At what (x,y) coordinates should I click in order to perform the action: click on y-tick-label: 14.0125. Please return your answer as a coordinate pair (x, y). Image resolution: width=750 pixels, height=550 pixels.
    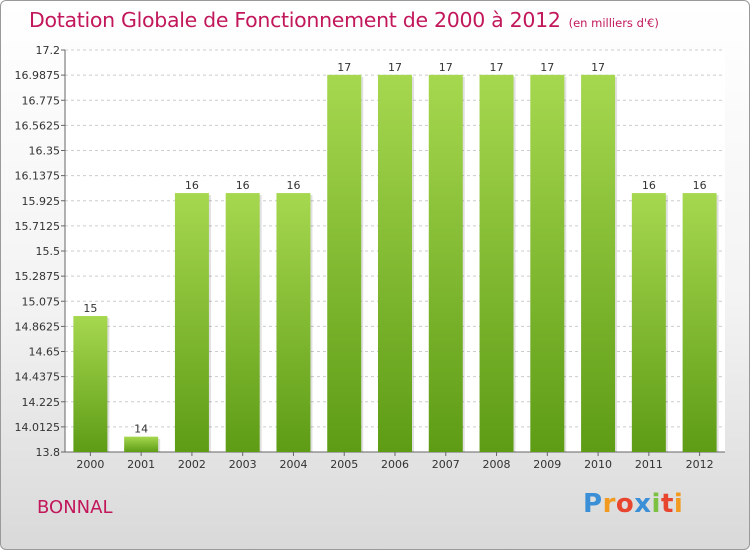
    Looking at the image, I should click on (38, 427).